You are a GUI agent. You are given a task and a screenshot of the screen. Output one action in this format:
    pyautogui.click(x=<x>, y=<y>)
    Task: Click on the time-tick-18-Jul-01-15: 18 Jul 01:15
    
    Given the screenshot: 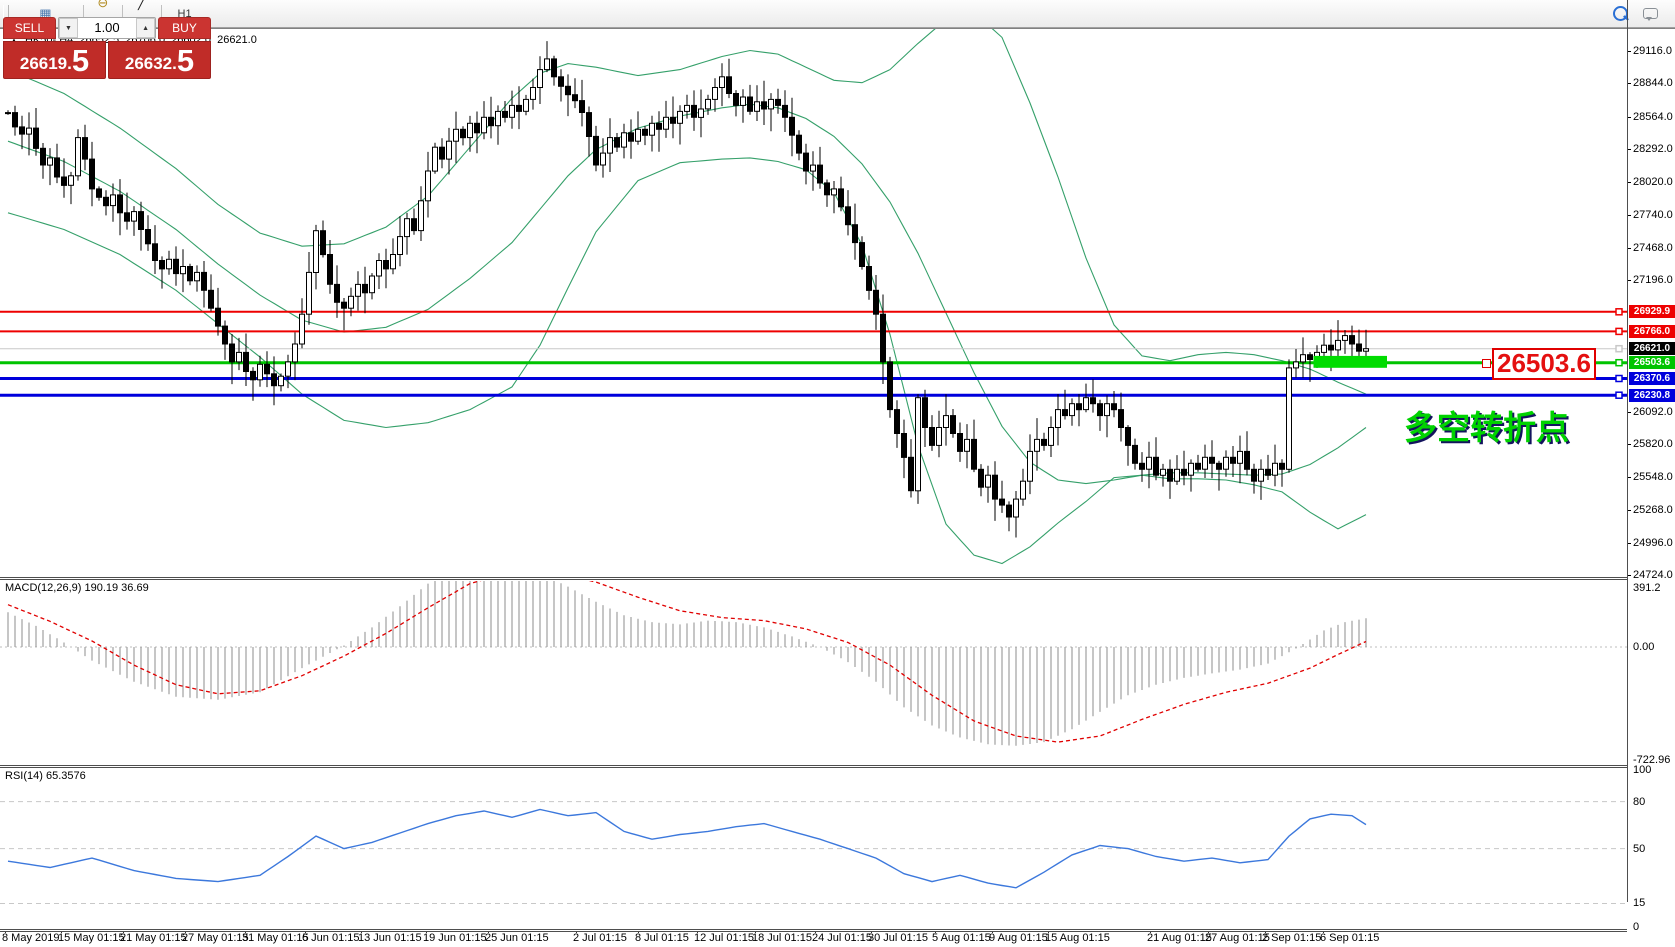 What is the action you would take?
    pyautogui.click(x=782, y=938)
    